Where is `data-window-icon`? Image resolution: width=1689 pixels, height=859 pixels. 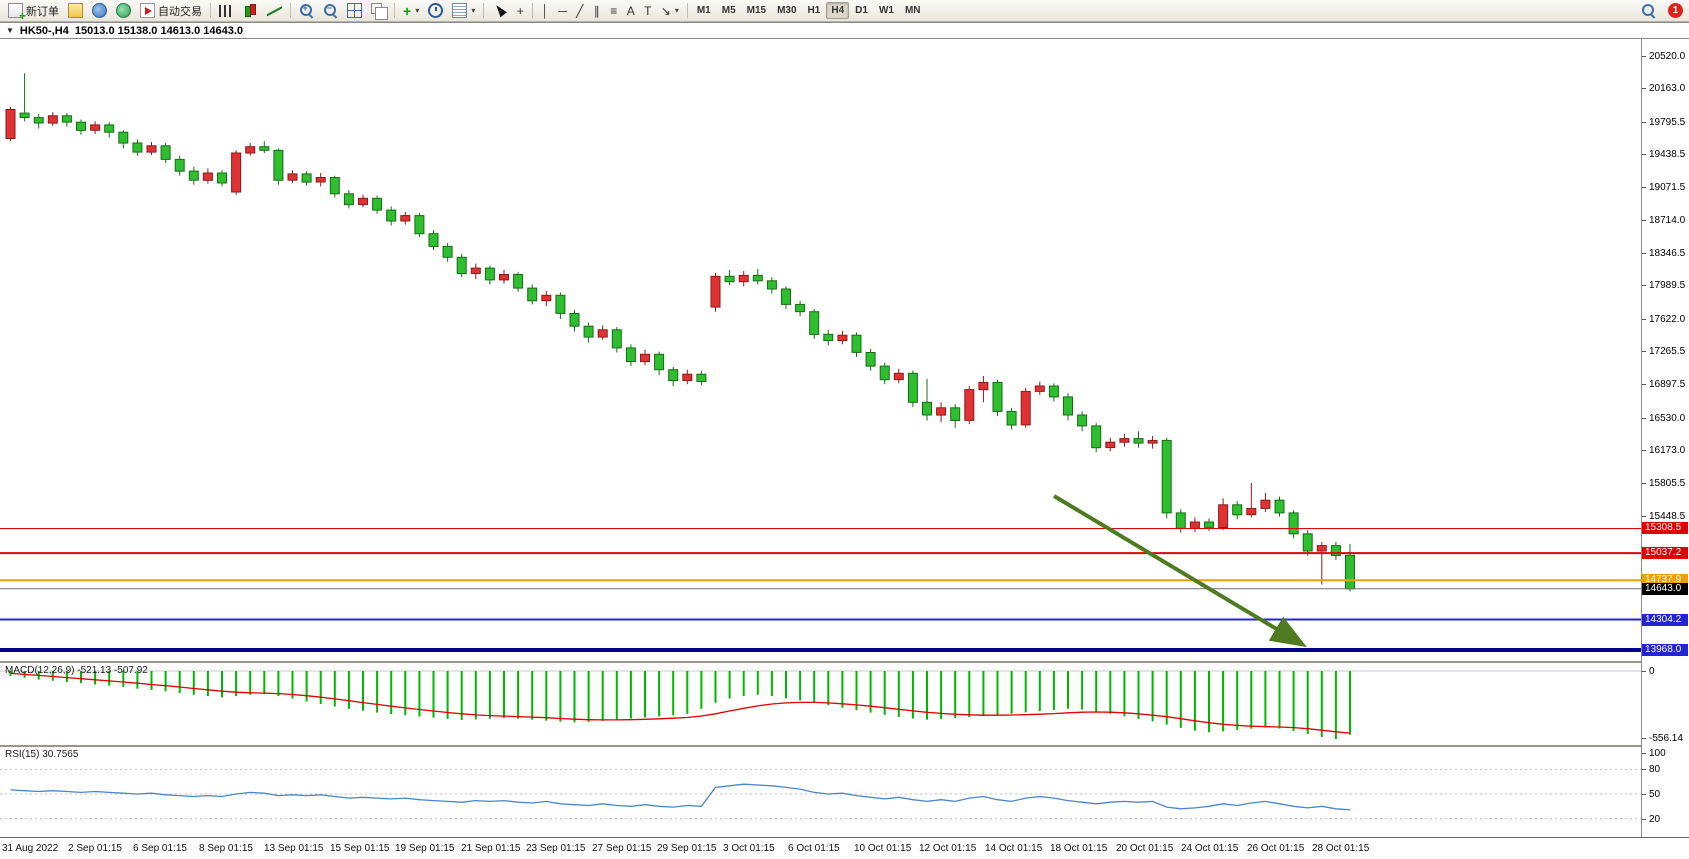
data-window-icon is located at coordinates (460, 10).